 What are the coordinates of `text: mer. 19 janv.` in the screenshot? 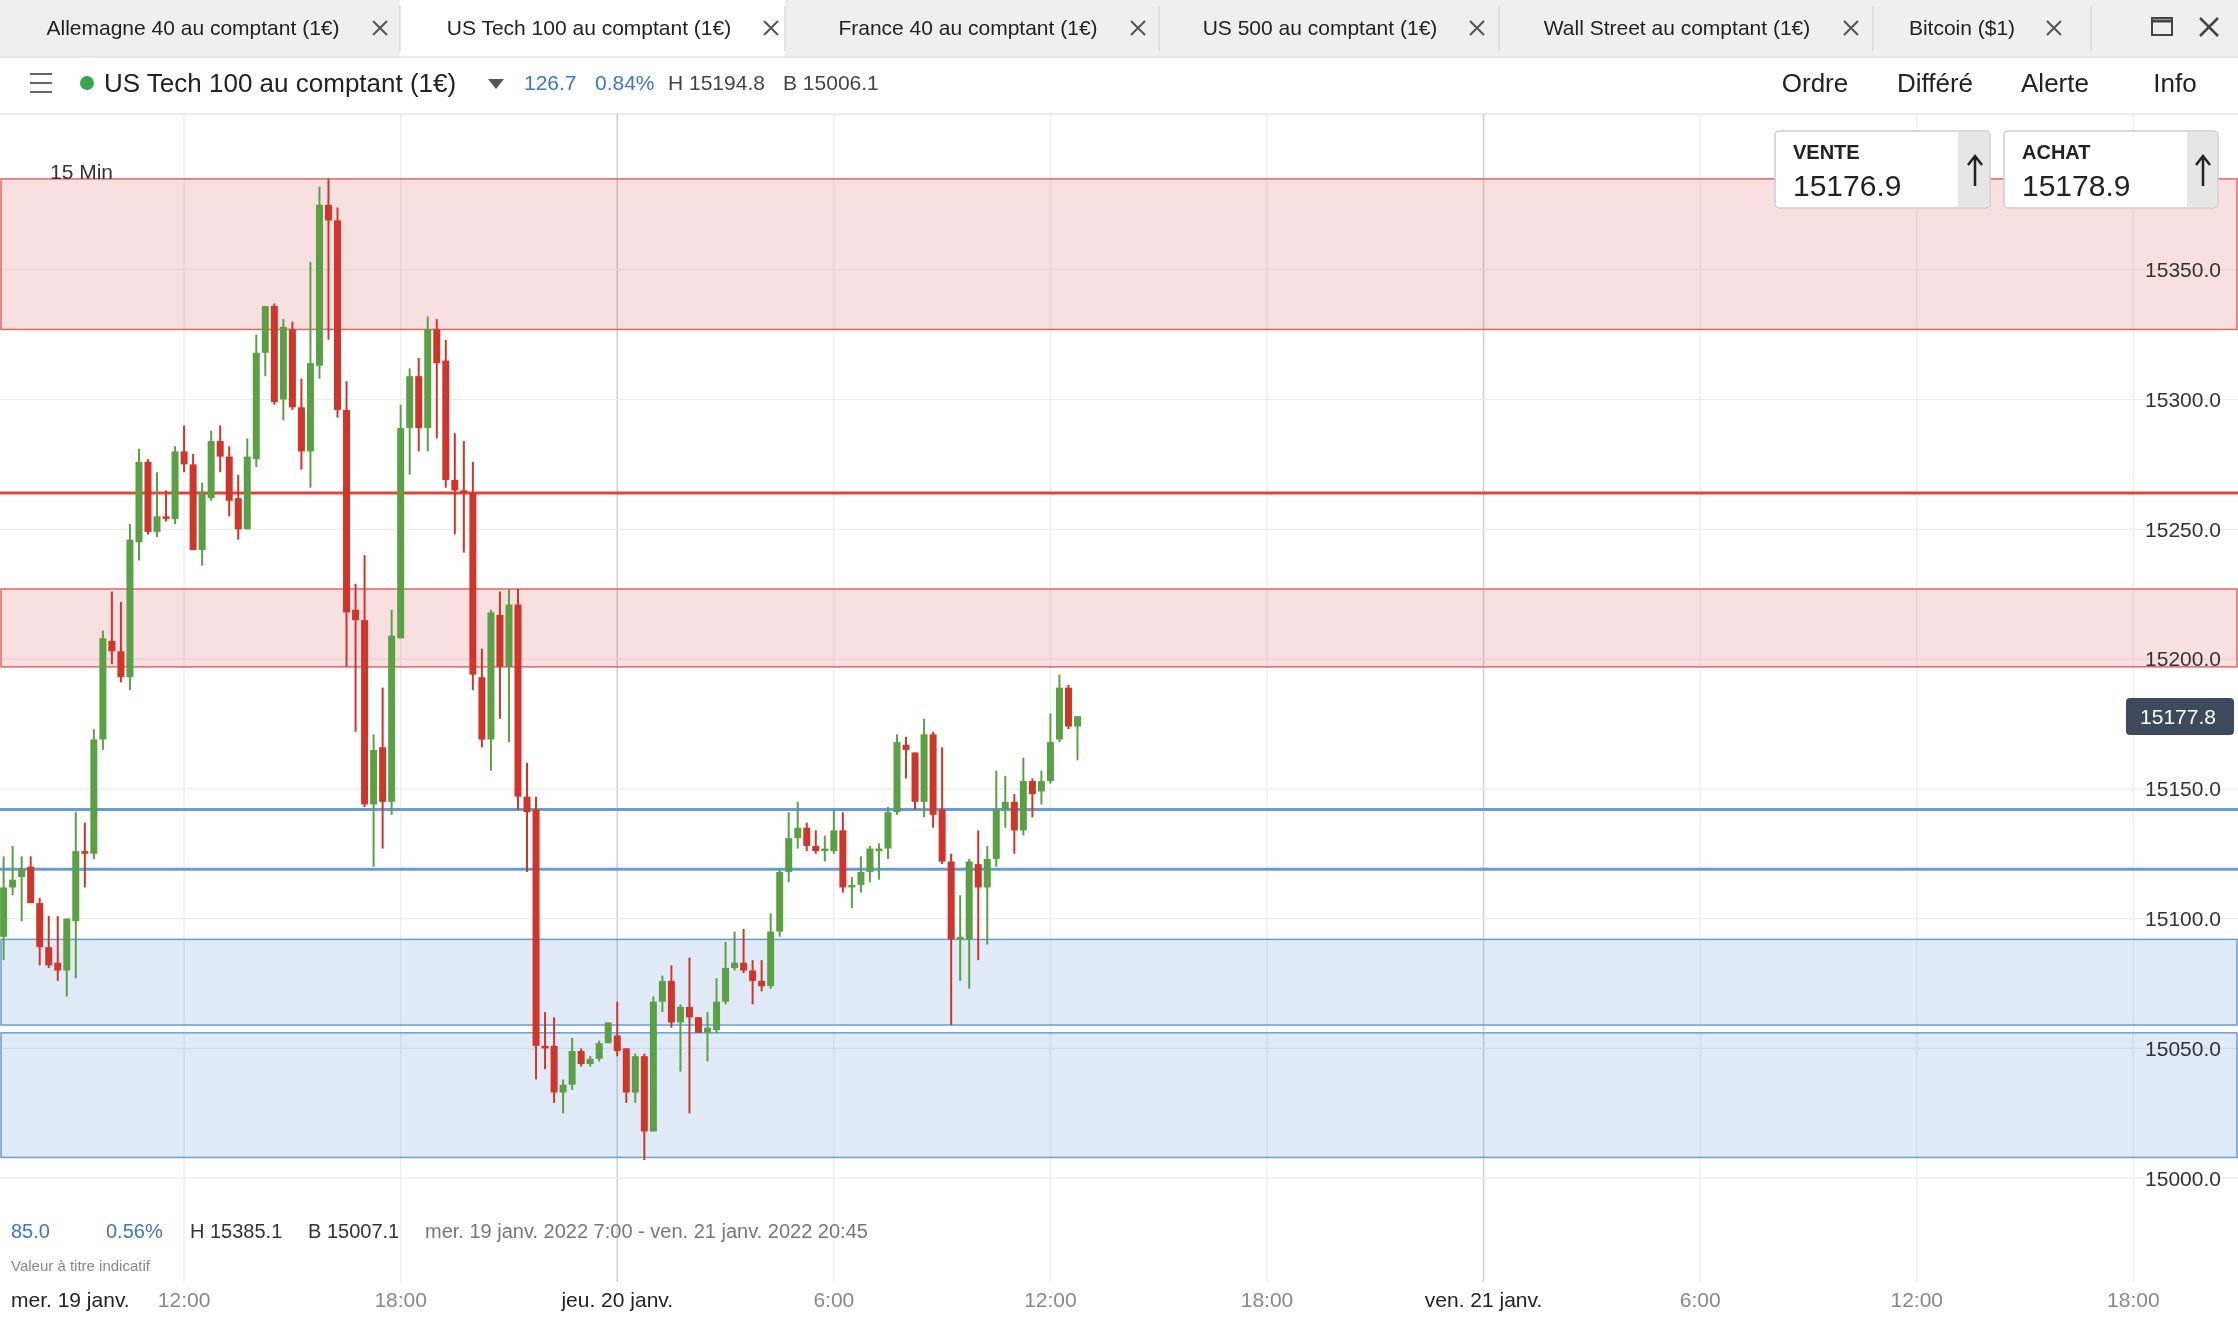 It's located at (70, 1299).